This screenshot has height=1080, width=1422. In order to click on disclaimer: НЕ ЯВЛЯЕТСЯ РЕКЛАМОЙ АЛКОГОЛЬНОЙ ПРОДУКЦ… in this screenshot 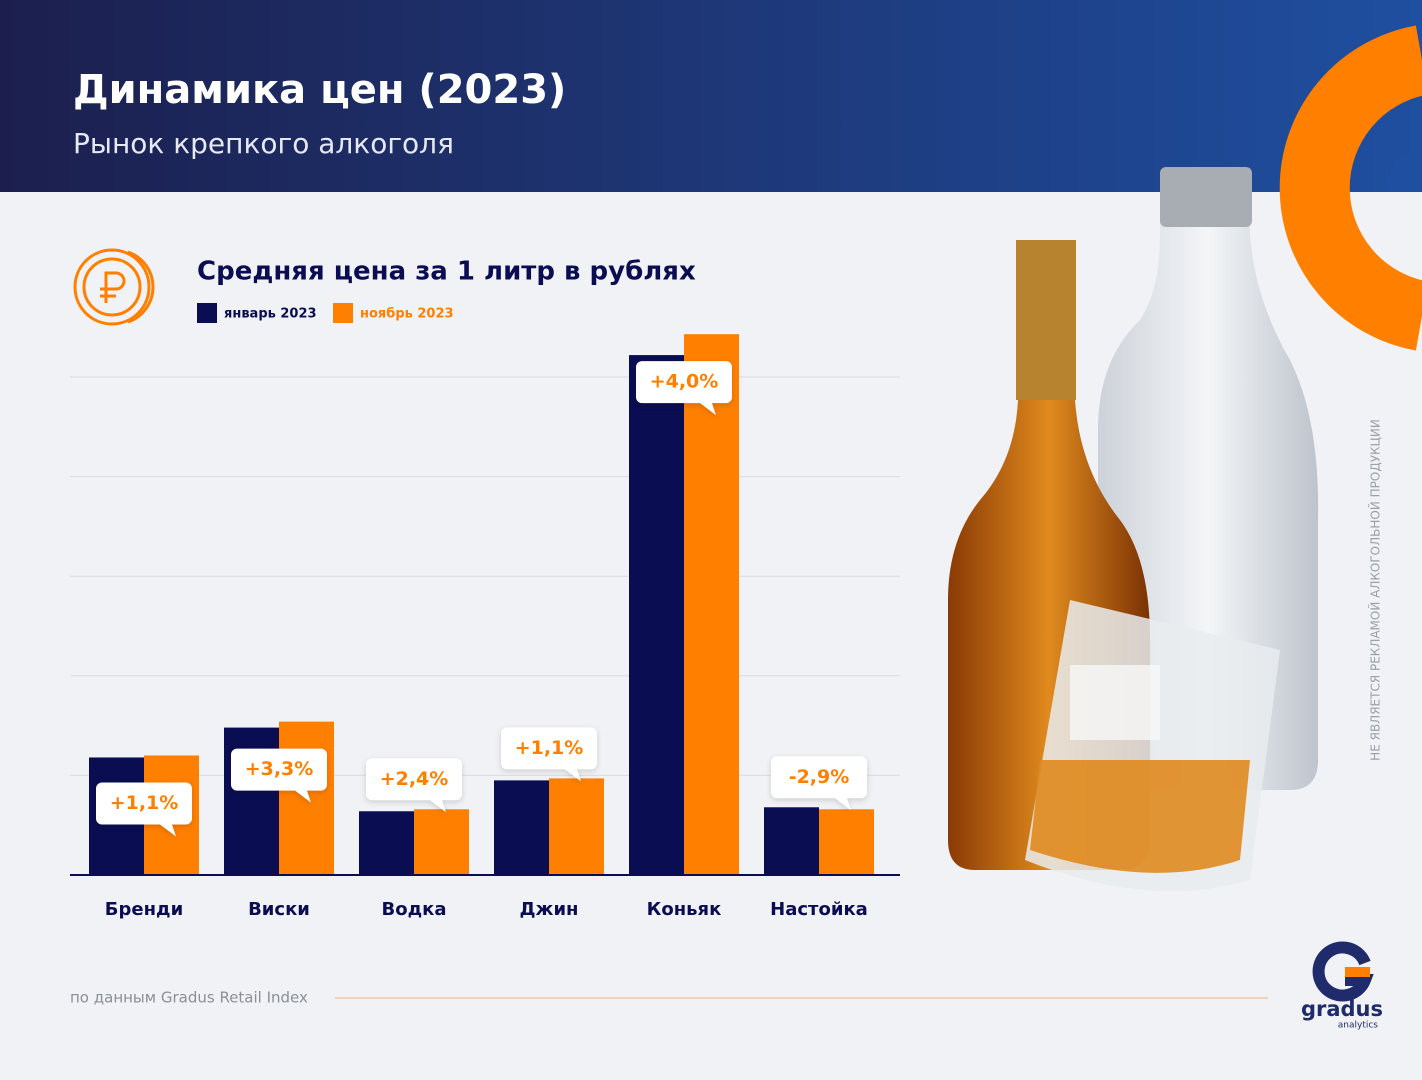, I will do `click(1375, 590)`.